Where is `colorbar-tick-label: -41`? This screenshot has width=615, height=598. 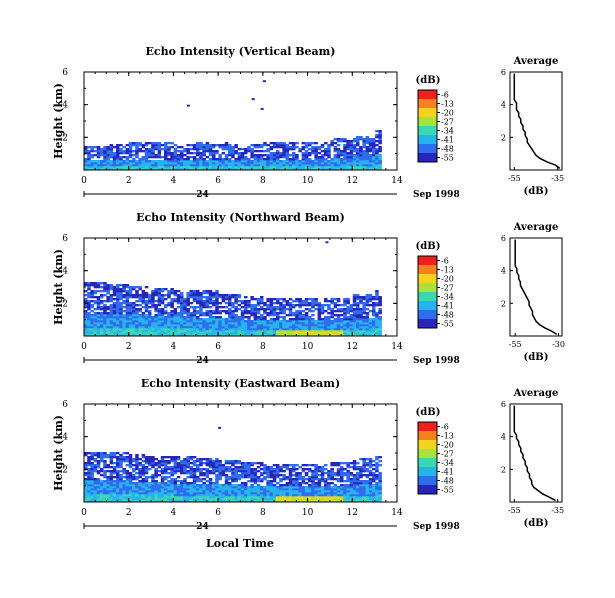 colorbar-tick-label: -41 is located at coordinates (447, 306).